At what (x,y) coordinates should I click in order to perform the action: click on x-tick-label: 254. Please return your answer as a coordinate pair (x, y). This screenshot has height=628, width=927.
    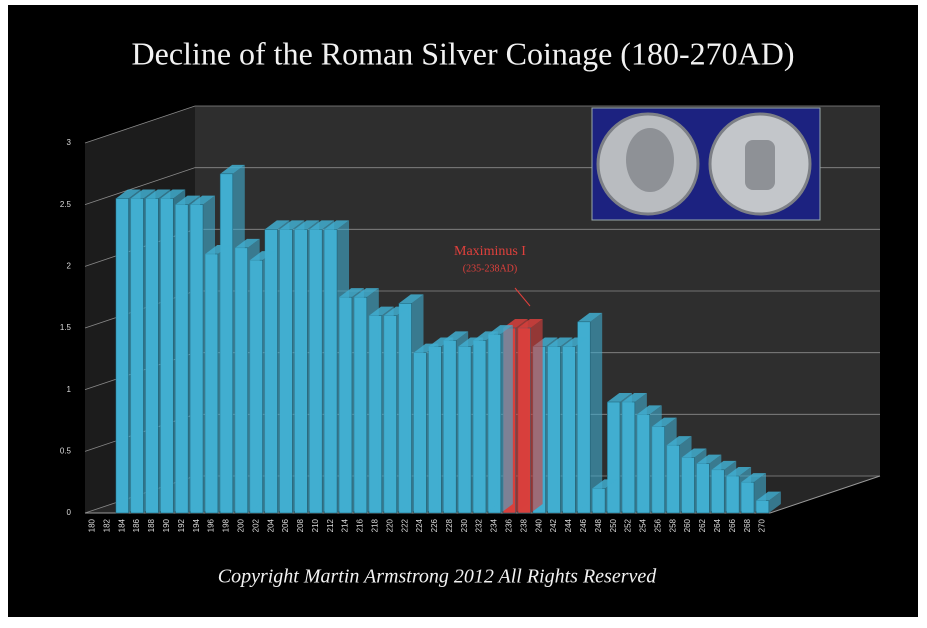
    Looking at the image, I should click on (643, 525).